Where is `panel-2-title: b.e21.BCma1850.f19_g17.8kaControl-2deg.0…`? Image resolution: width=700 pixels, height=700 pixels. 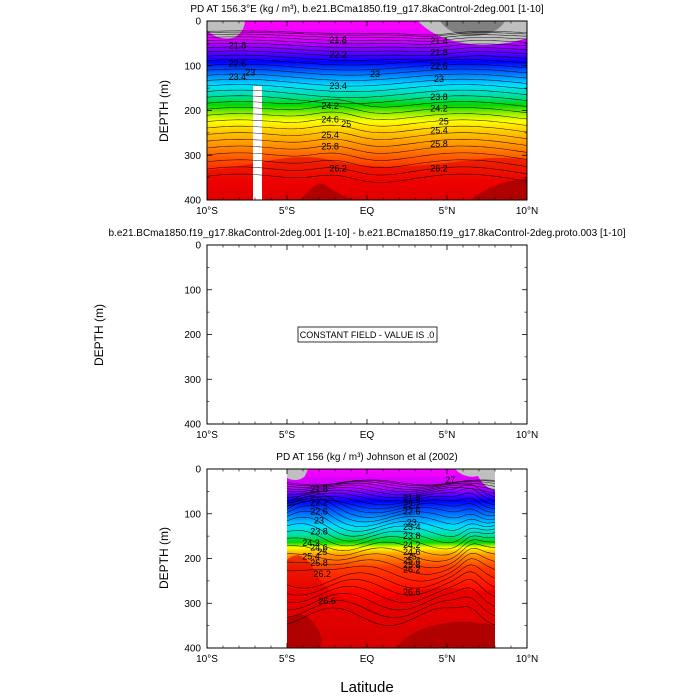
panel-2-title: b.e21.BCma1850.f19_g17.8kaControl-2deg.0… is located at coordinates (366, 233).